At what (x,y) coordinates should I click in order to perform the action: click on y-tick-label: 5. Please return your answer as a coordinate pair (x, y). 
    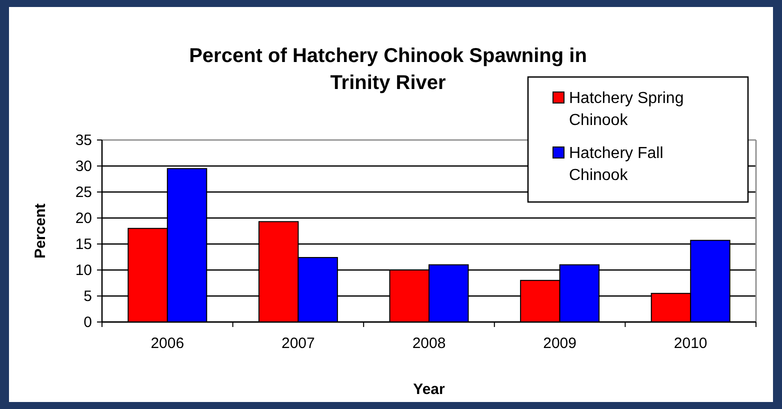
    Looking at the image, I should click on (88, 296).